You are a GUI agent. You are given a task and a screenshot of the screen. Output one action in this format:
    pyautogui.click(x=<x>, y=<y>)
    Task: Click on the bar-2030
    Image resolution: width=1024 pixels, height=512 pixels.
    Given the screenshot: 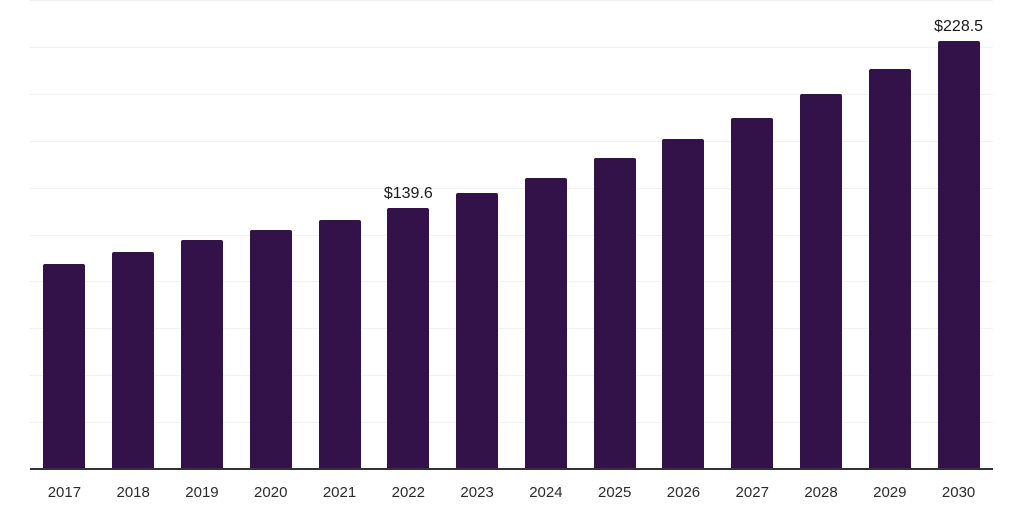 What is the action you would take?
    pyautogui.click(x=958, y=255)
    